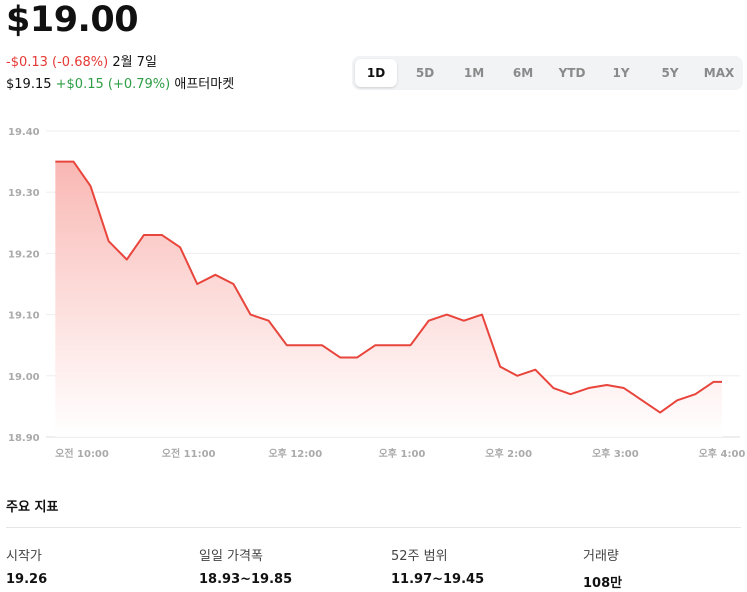 The height and width of the screenshot is (592, 747). Describe the element at coordinates (670, 73) in the screenshot. I see `range-tab-5y: 5Y` at that location.